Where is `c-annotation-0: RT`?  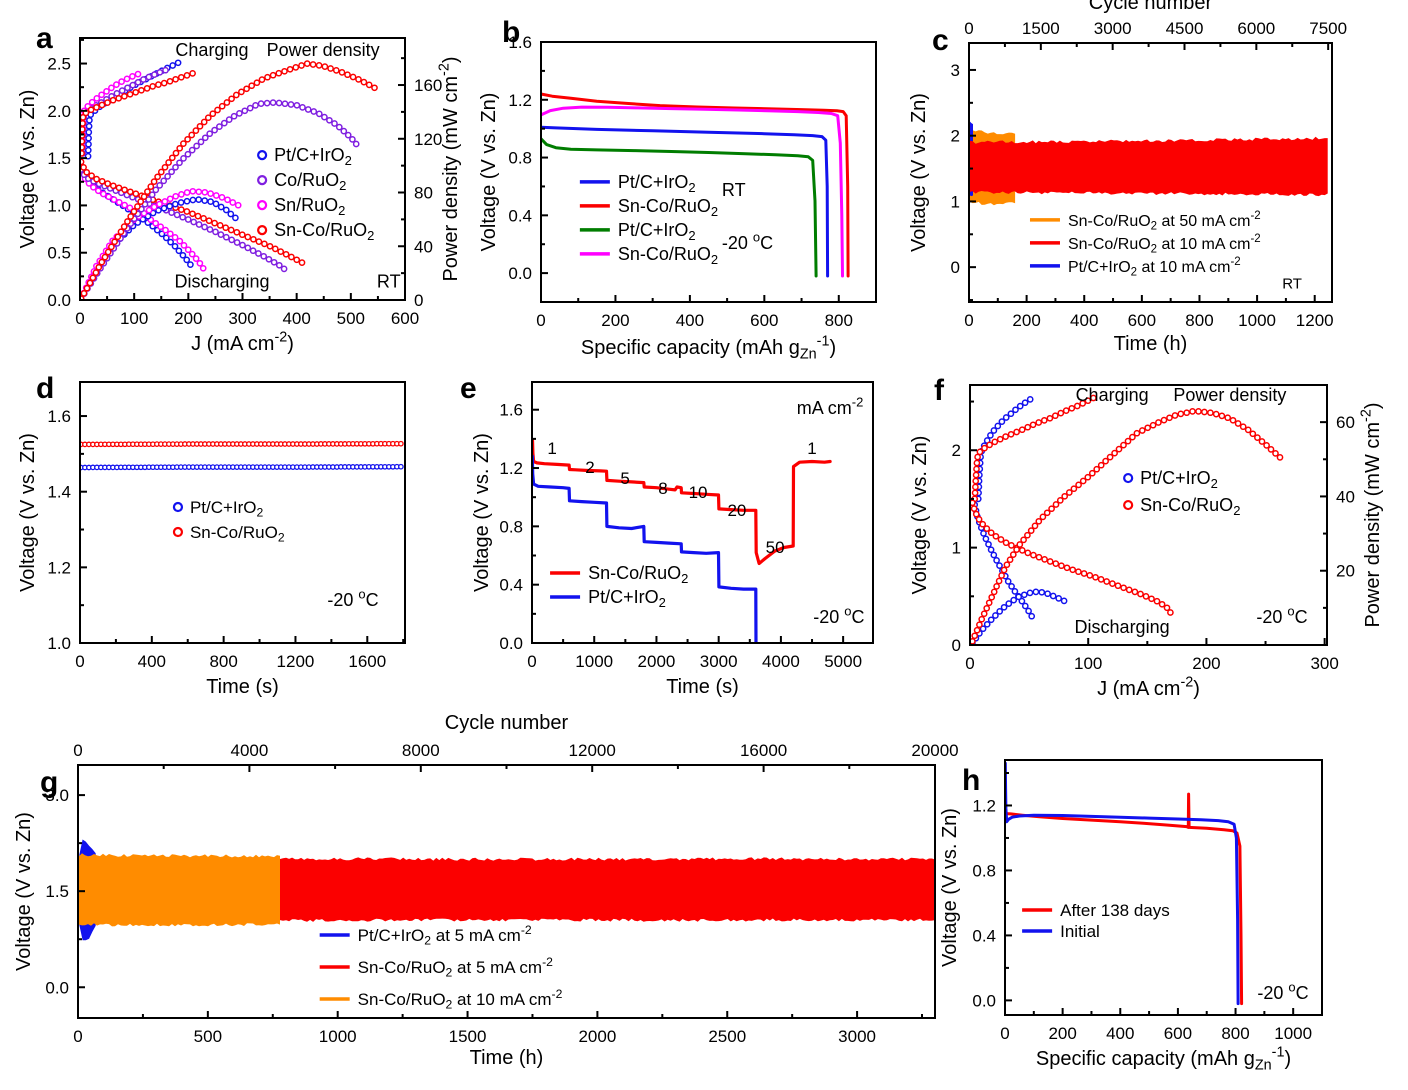 c-annotation-0: RT is located at coordinates (1292, 284).